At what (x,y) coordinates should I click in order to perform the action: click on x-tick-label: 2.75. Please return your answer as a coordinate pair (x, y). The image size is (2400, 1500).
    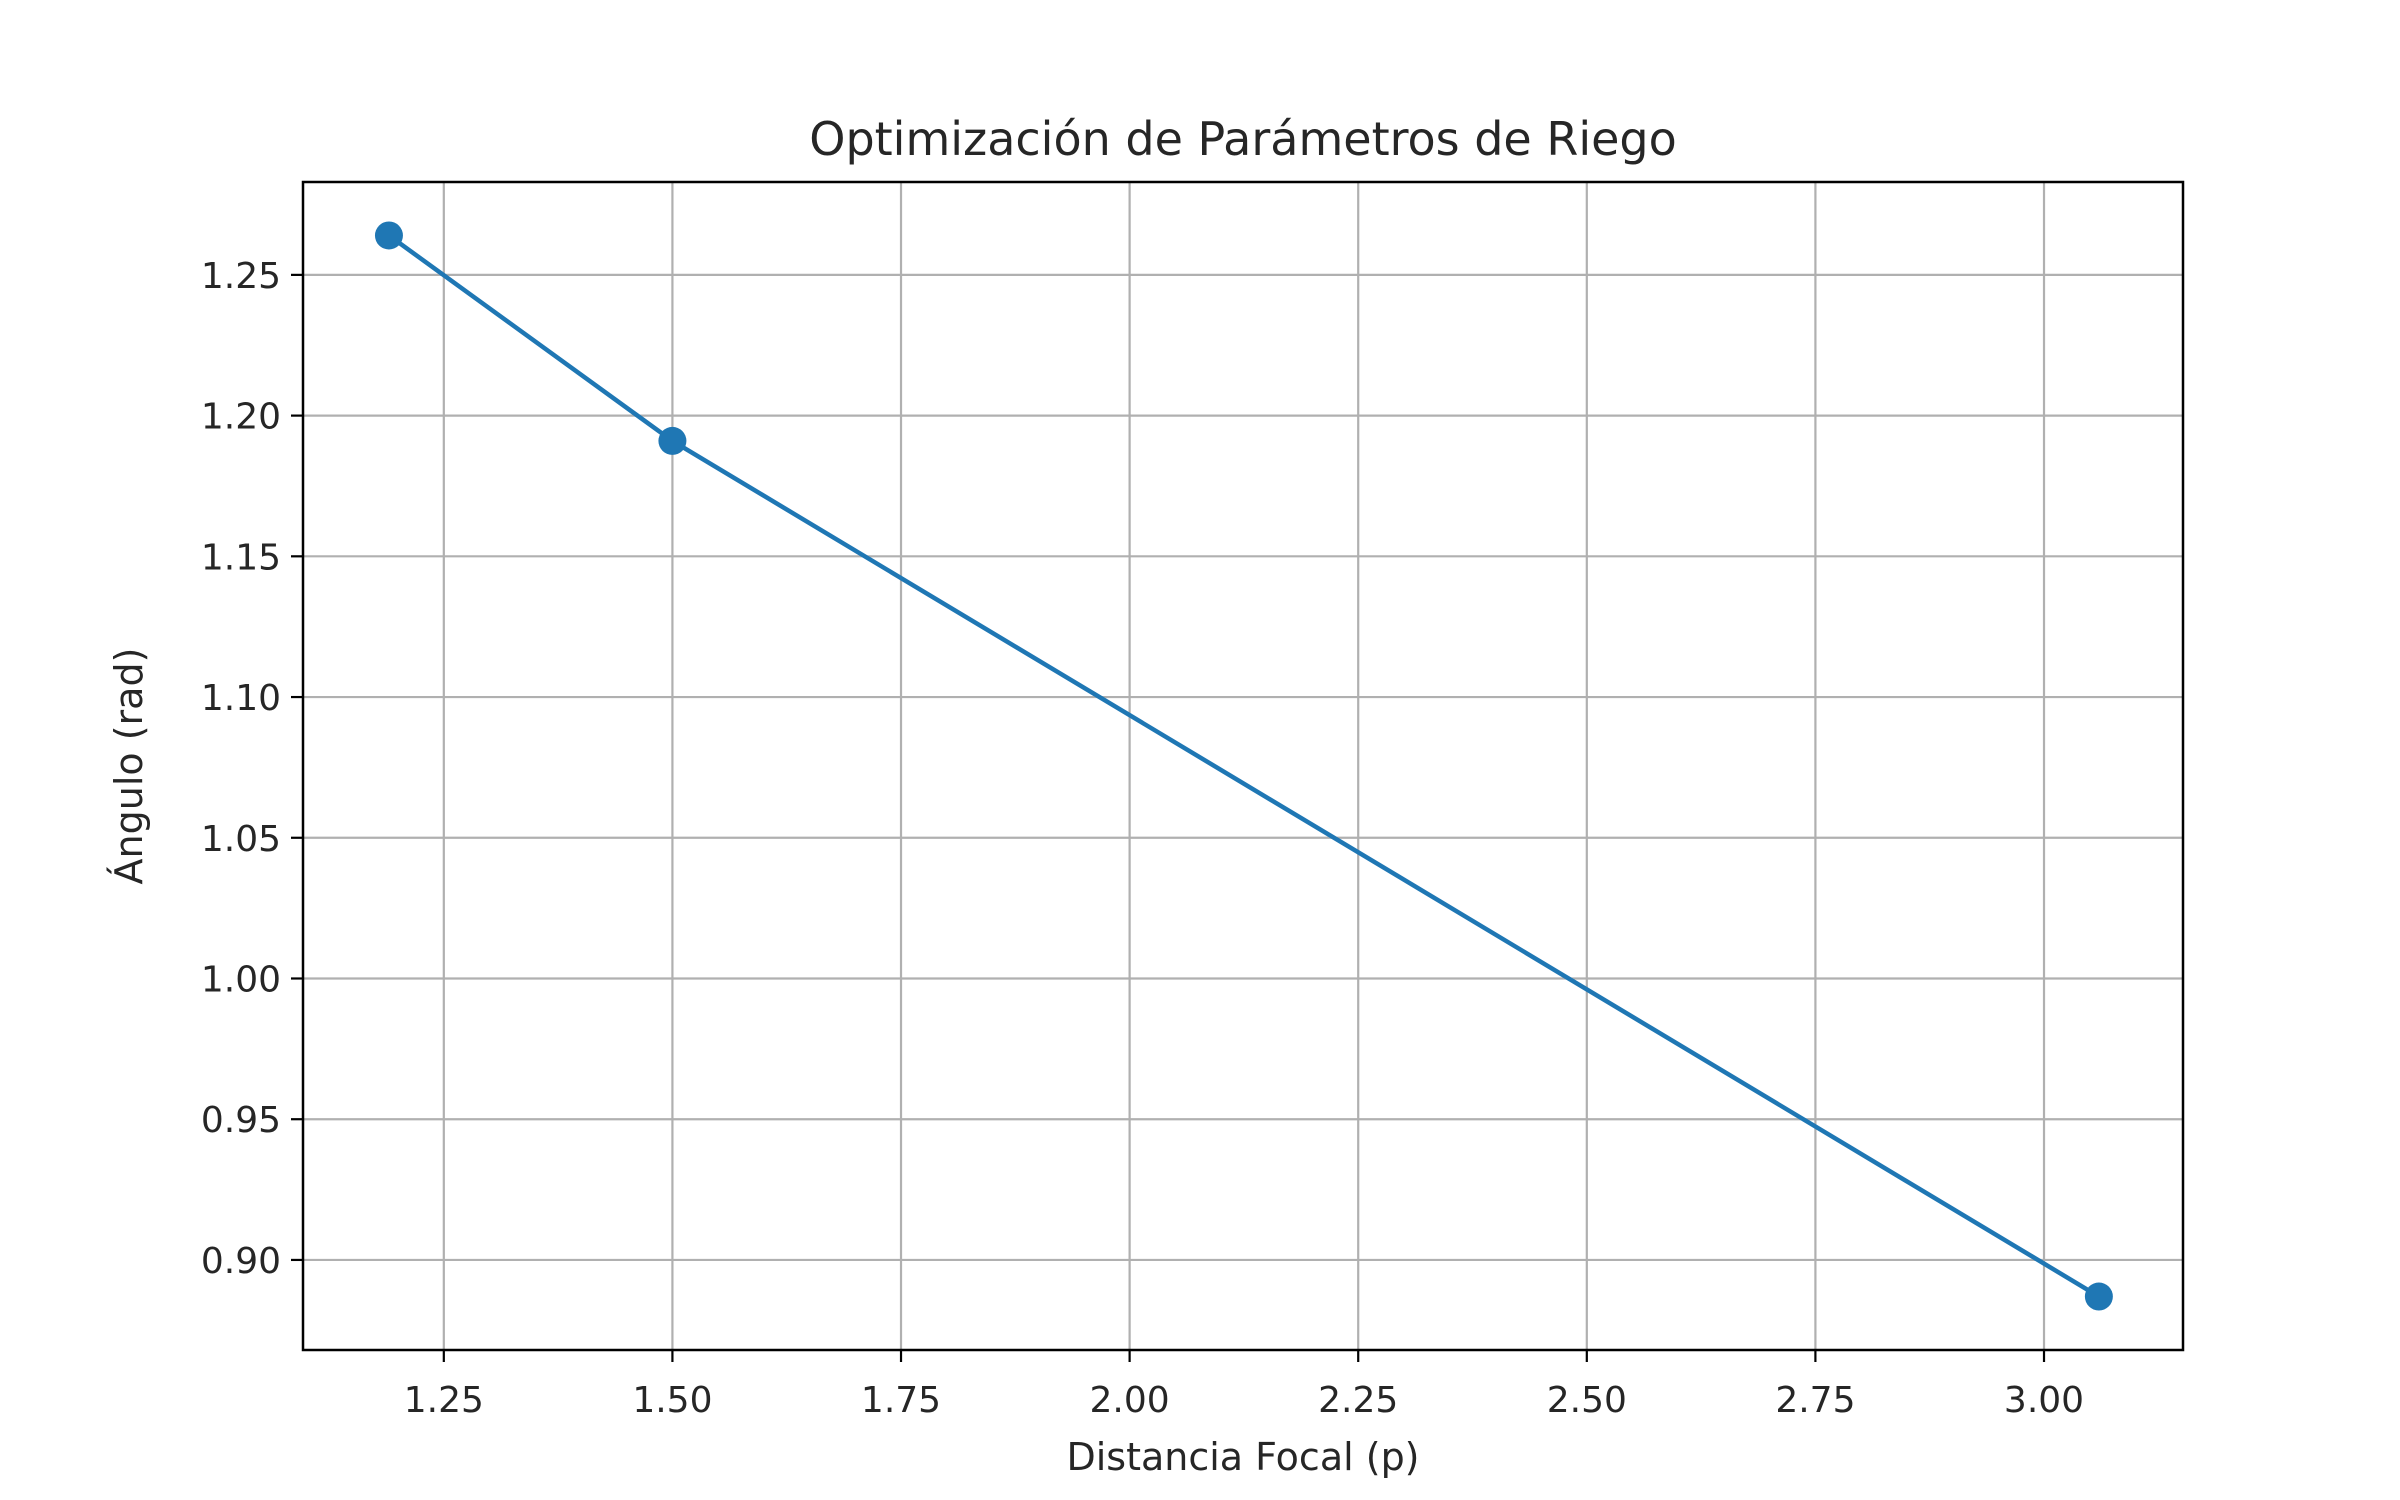
    Looking at the image, I should click on (1815, 1400).